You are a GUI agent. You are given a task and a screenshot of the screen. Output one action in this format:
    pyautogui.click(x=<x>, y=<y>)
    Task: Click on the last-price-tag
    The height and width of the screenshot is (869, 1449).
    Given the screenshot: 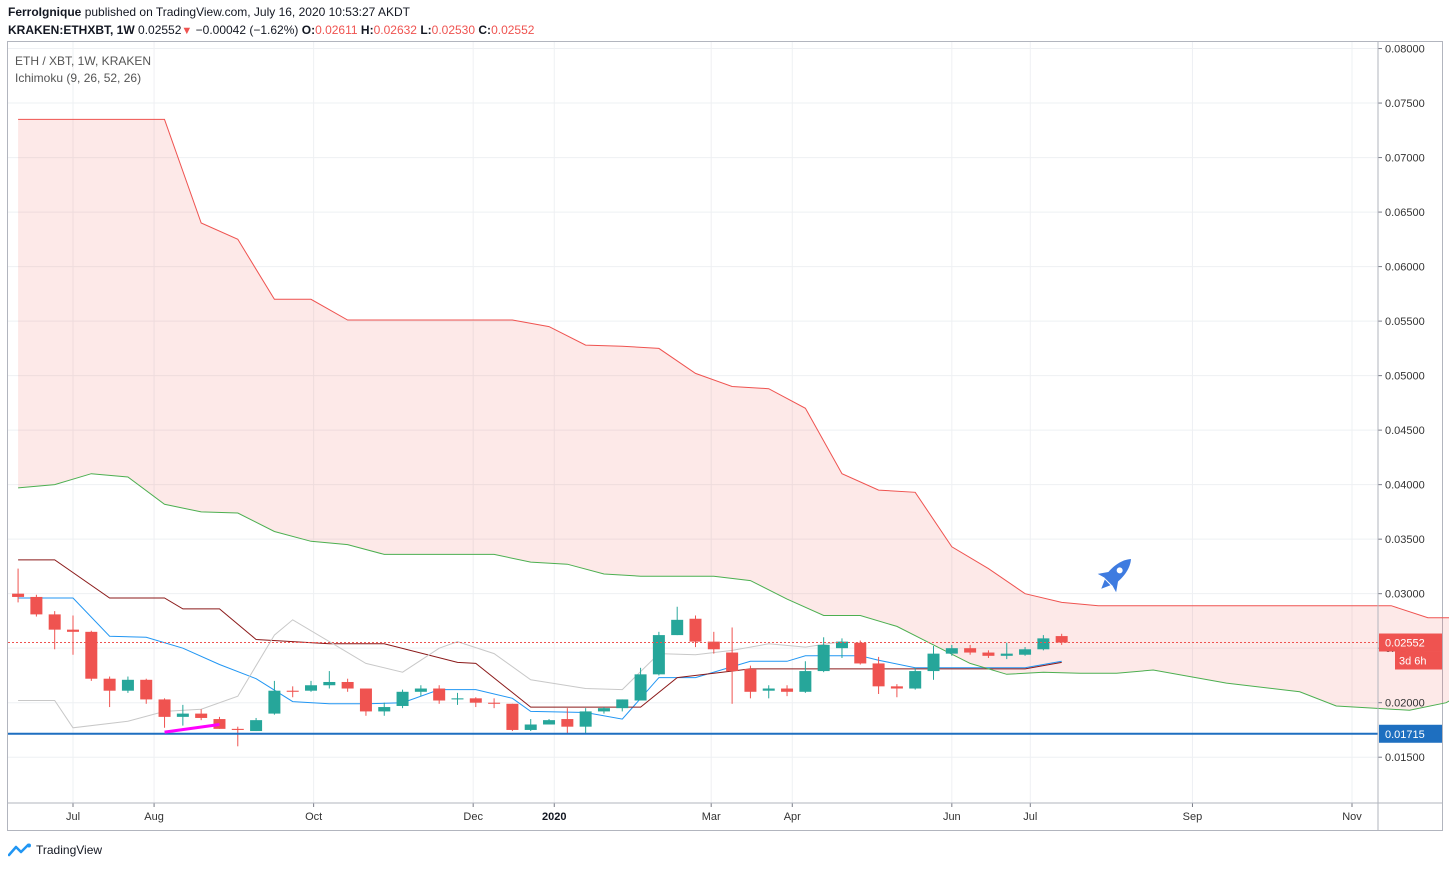 What is the action you would take?
    pyautogui.click(x=1410, y=642)
    